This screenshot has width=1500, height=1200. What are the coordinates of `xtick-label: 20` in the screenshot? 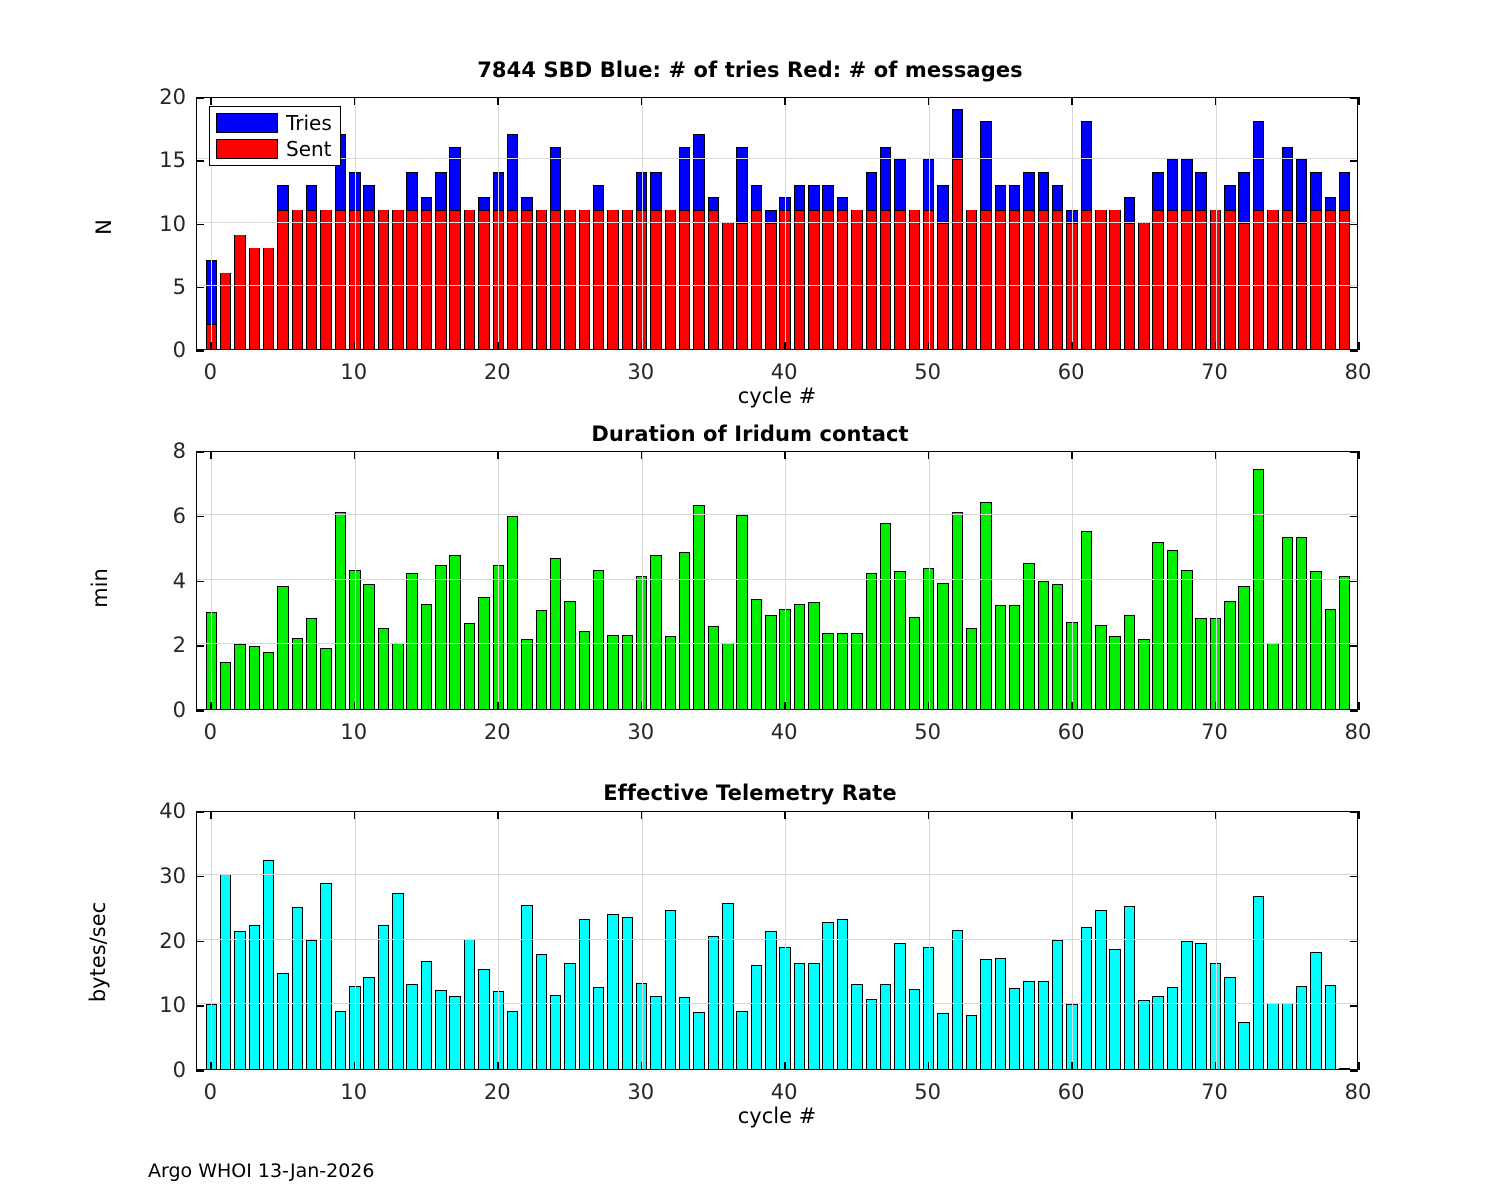 It's located at (497, 372).